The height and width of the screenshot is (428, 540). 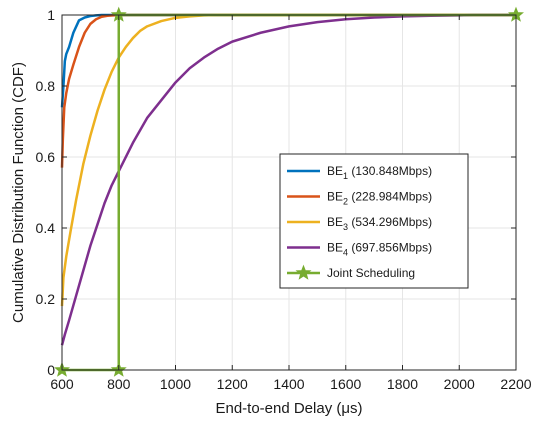 What do you see at coordinates (46, 157) in the screenshot?
I see `y-tick-label: 0.6` at bounding box center [46, 157].